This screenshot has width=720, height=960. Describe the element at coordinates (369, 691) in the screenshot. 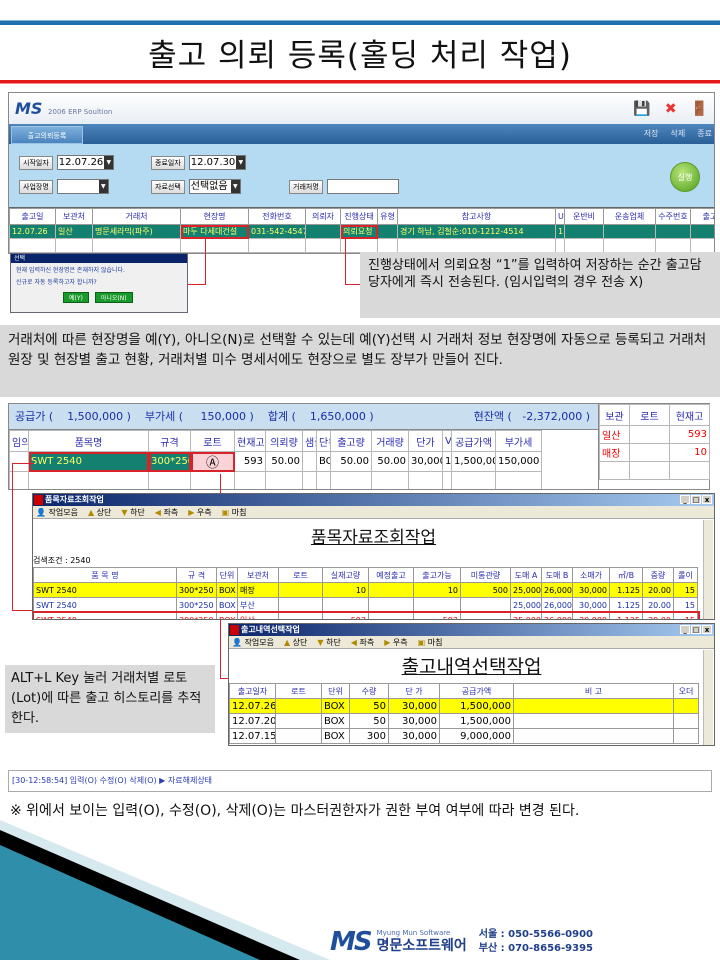

I see `column-header: 수량` at that location.